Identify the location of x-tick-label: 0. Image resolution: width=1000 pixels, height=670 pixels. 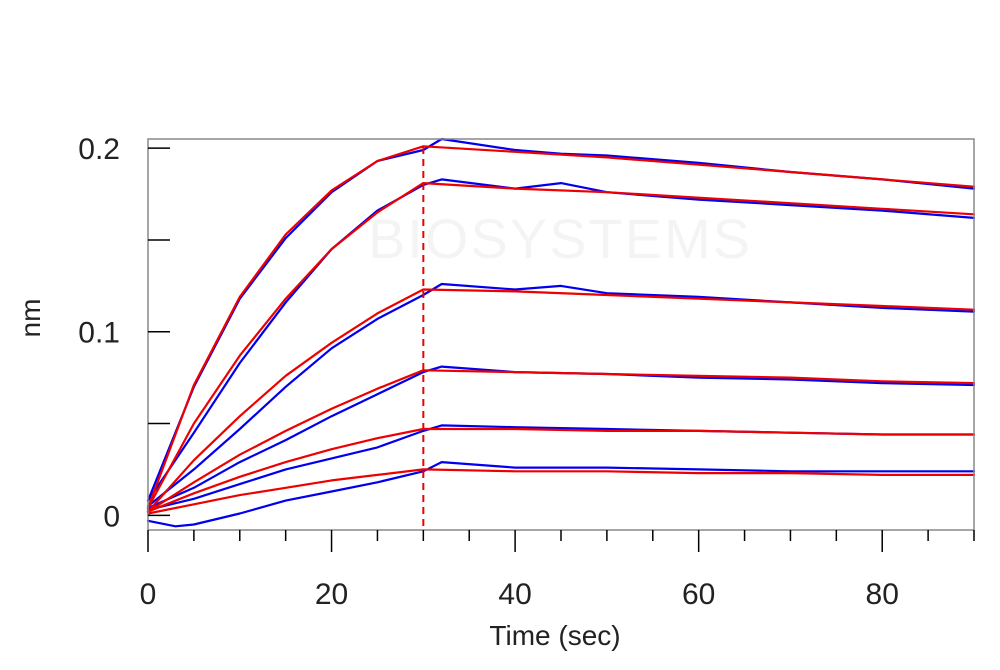
(148, 594).